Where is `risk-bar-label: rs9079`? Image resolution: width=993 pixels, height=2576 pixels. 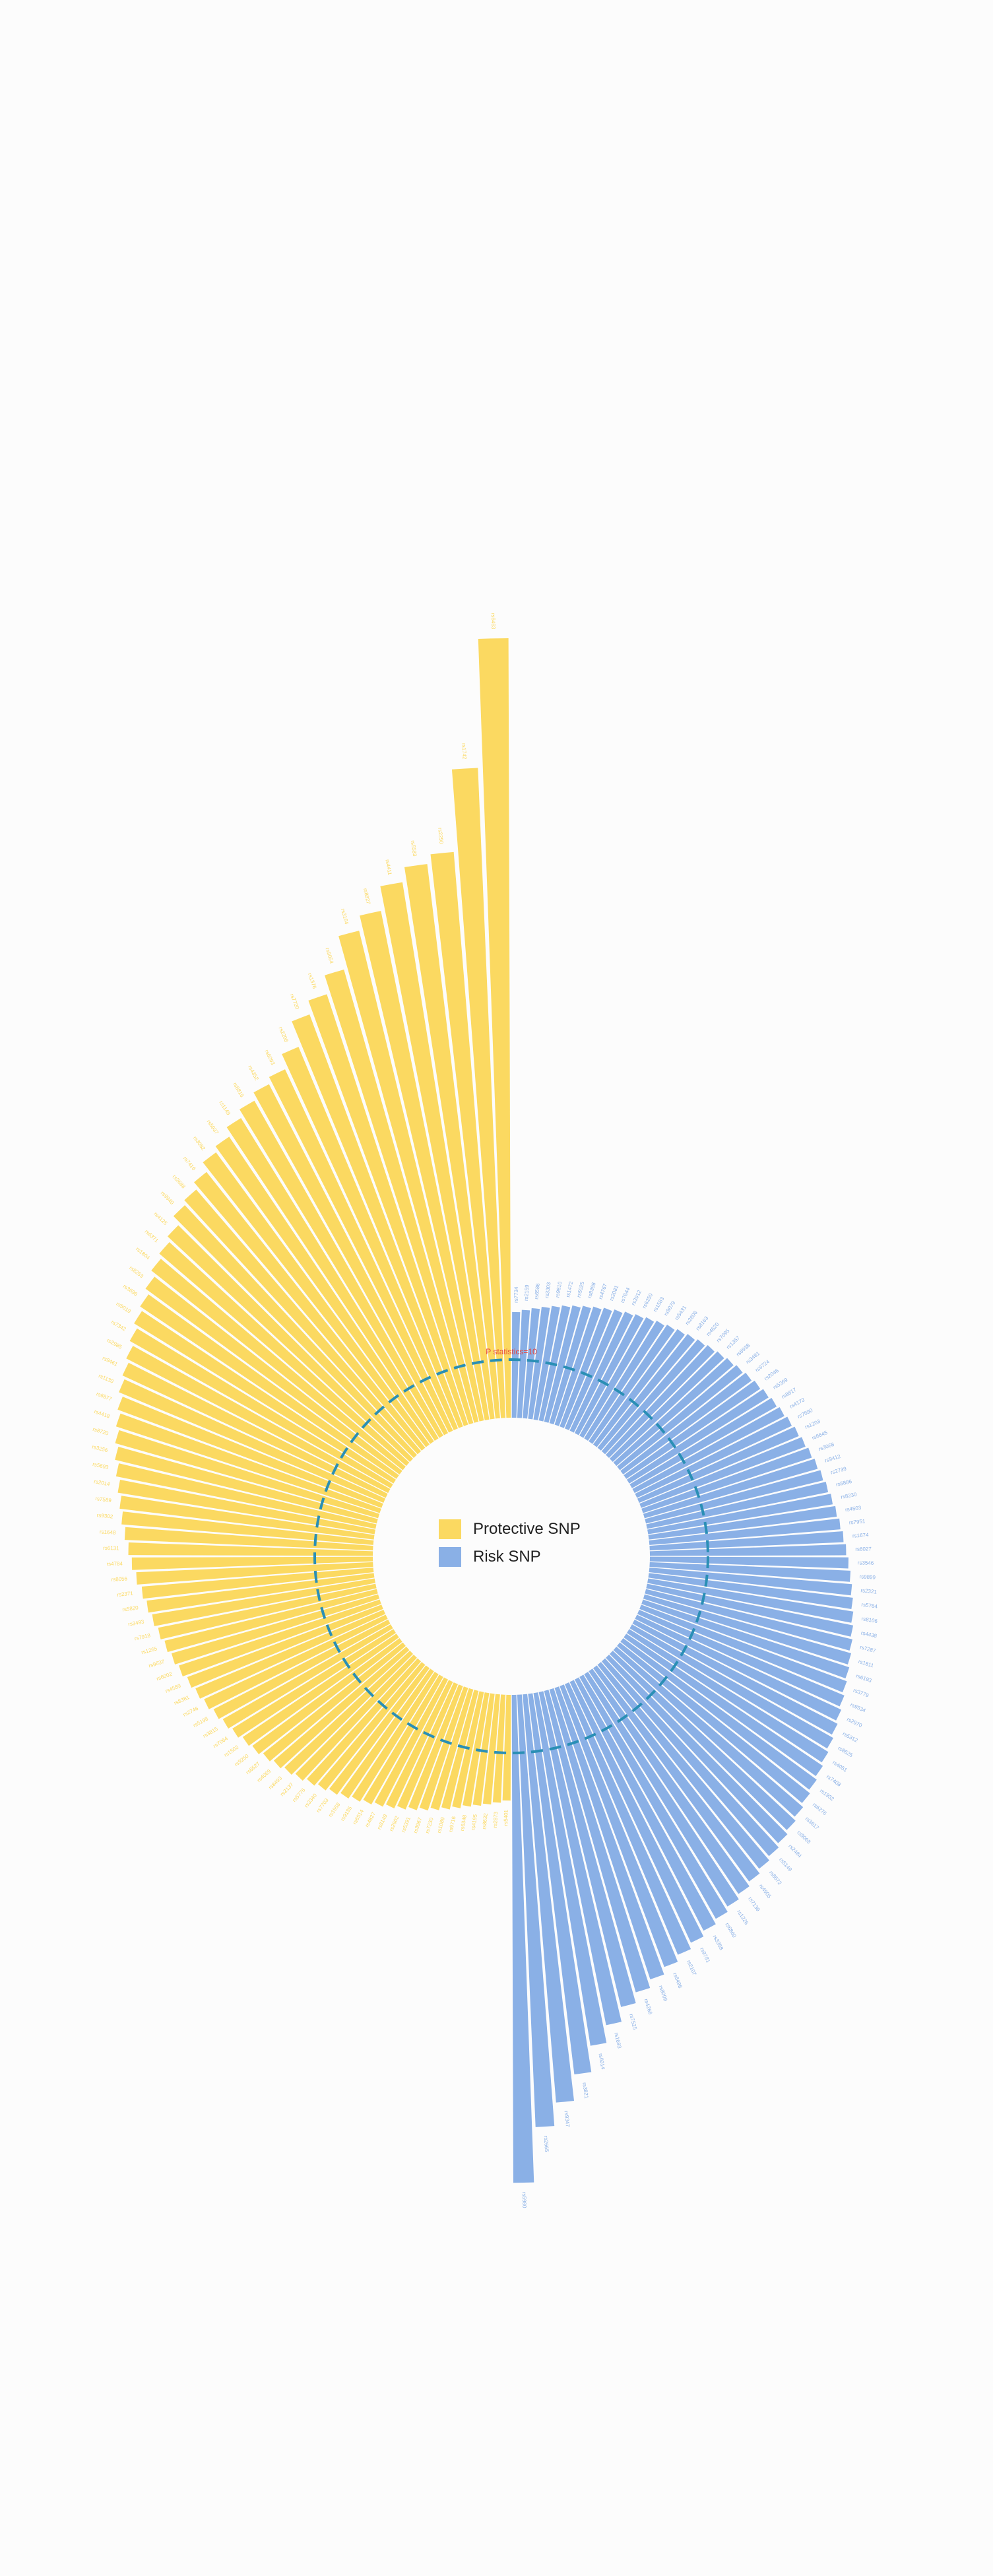 risk-bar-label: rs9079 is located at coordinates (670, 1308).